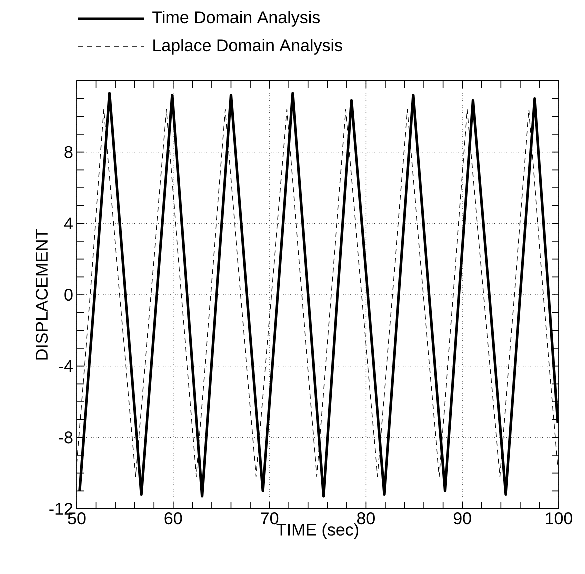 The width and height of the screenshot is (585, 574). Describe the element at coordinates (270, 518) in the screenshot. I see `x-tick-label: 70` at that location.